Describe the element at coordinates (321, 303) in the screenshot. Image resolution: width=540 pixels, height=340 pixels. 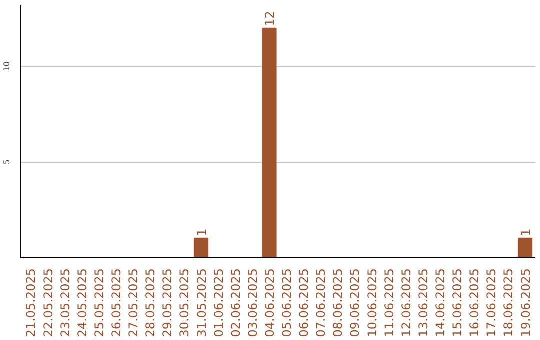
I see `x-tick-label: 07.06.2025` at that location.